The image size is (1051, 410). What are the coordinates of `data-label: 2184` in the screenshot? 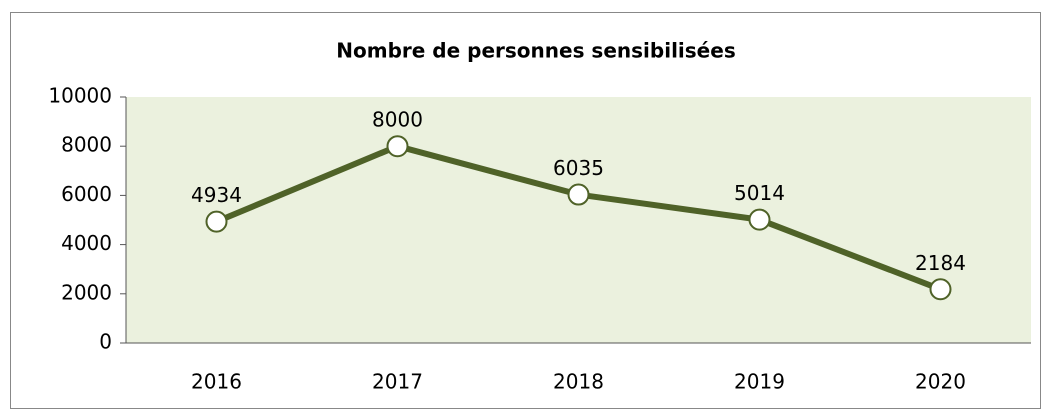 It's located at (940, 263).